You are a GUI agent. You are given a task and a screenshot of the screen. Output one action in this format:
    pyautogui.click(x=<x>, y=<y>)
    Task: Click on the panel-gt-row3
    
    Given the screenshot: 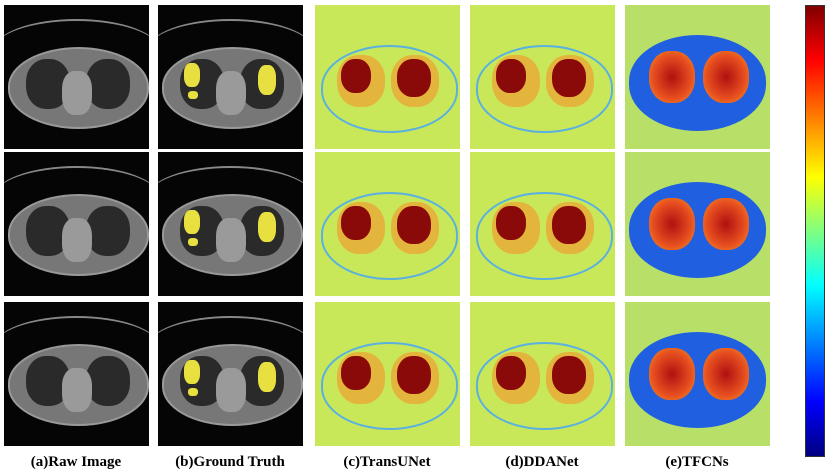 What is the action you would take?
    pyautogui.click(x=230, y=374)
    